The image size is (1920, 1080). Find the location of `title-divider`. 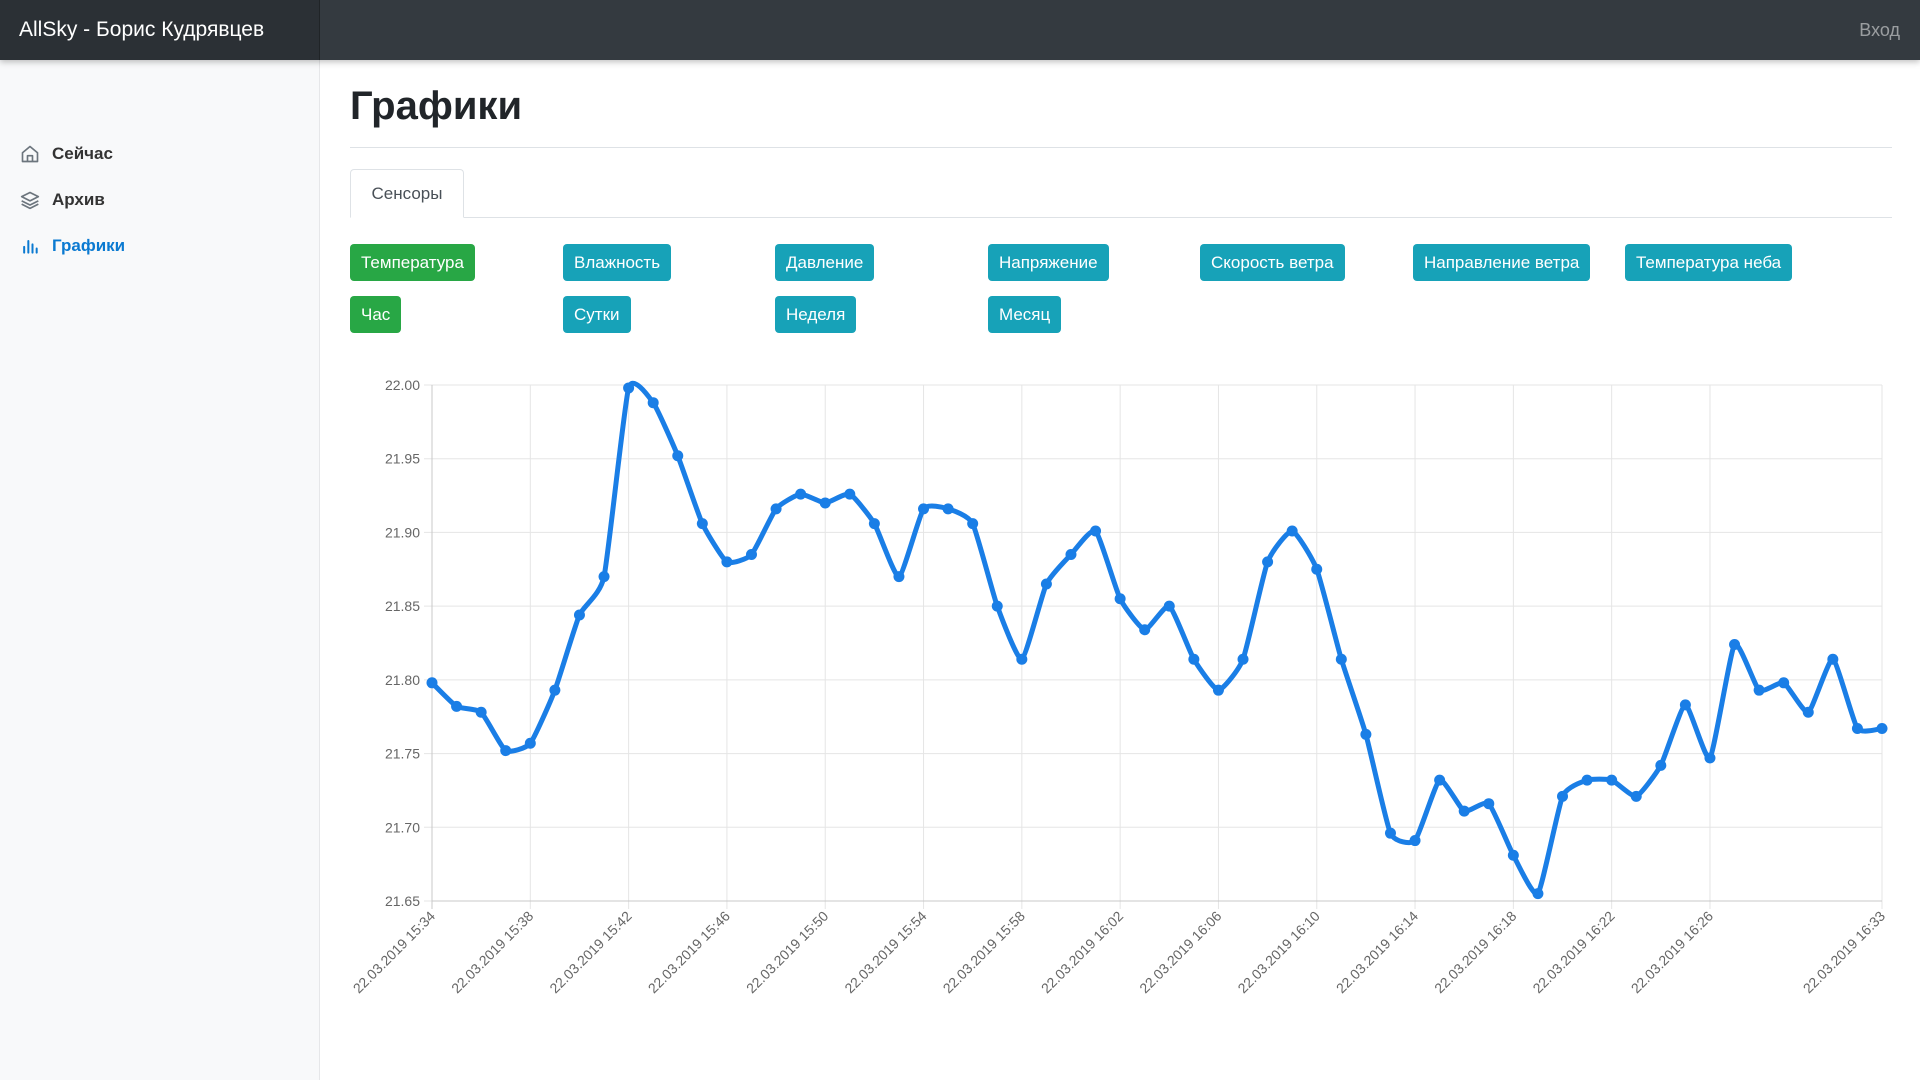

title-divider is located at coordinates (1121, 147).